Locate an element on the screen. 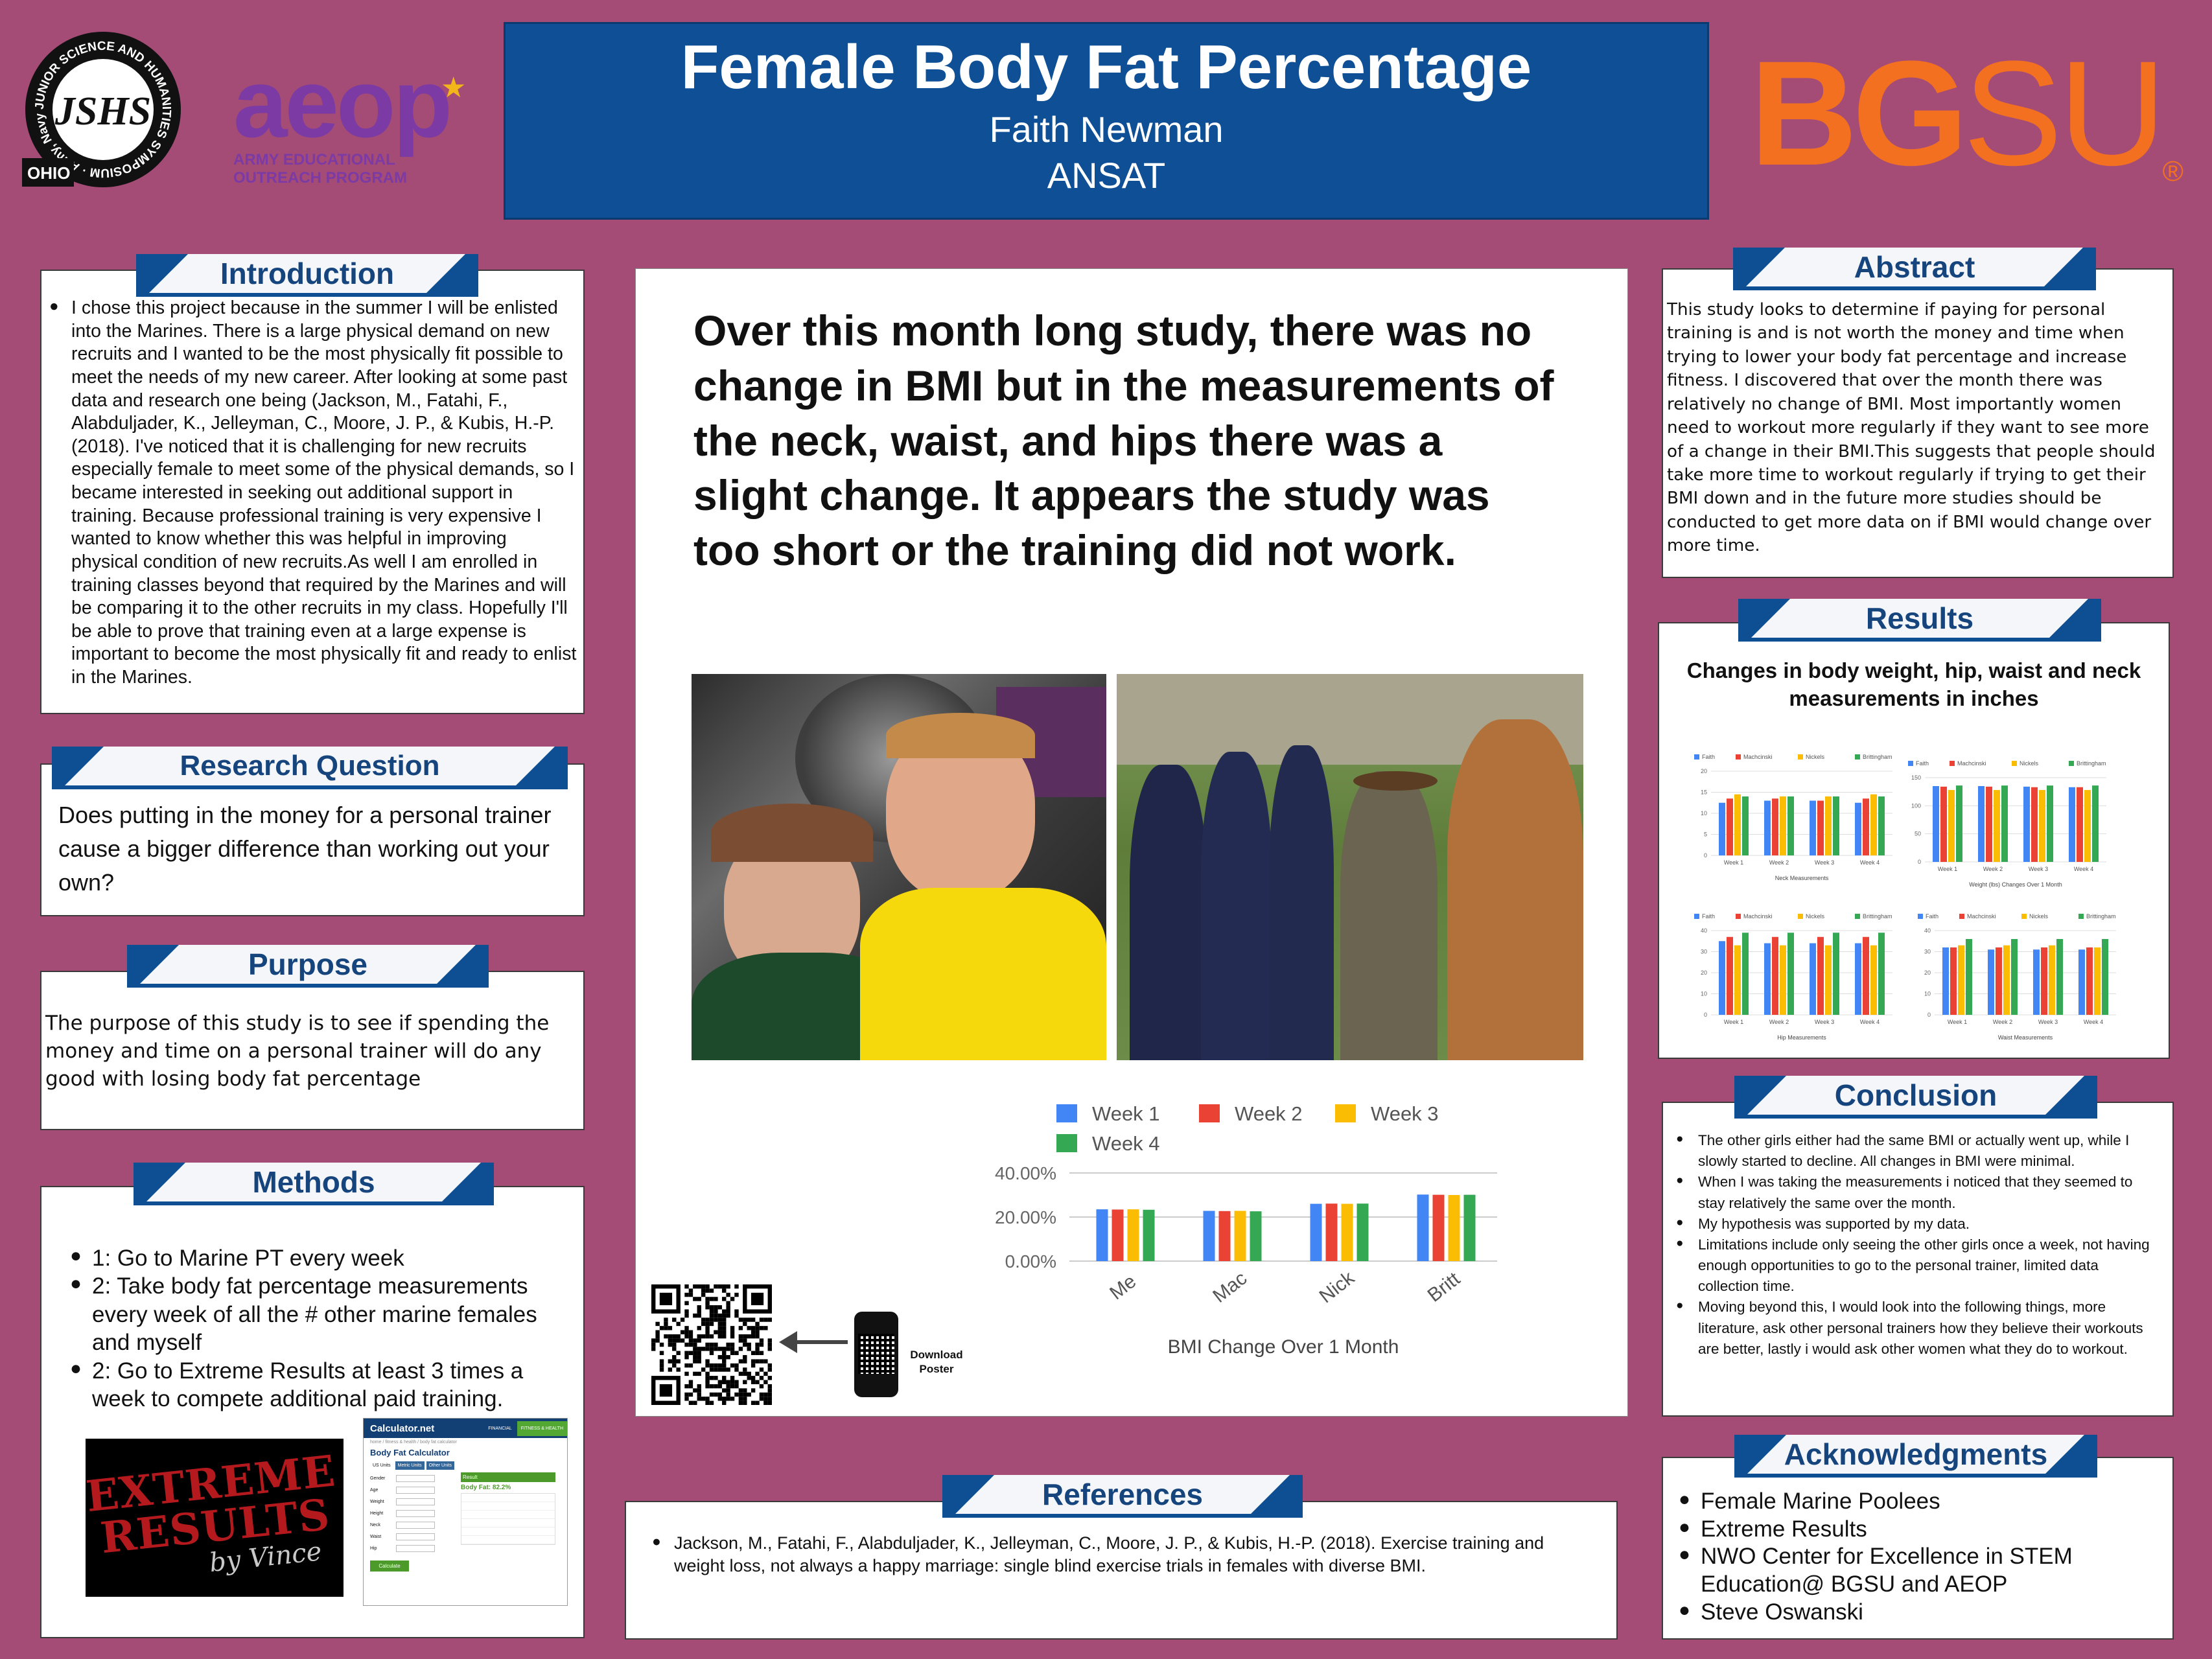  abstract-heading-tab: Abstract is located at coordinates (1914, 269).